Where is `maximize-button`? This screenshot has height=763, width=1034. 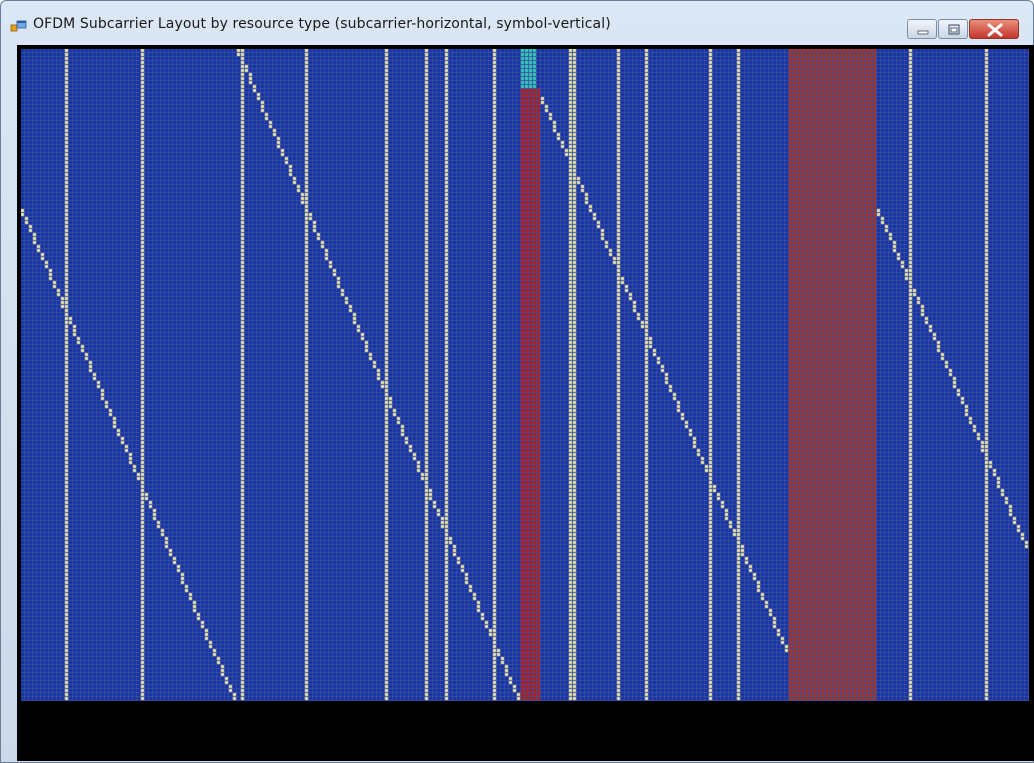
maximize-button is located at coordinates (953, 29).